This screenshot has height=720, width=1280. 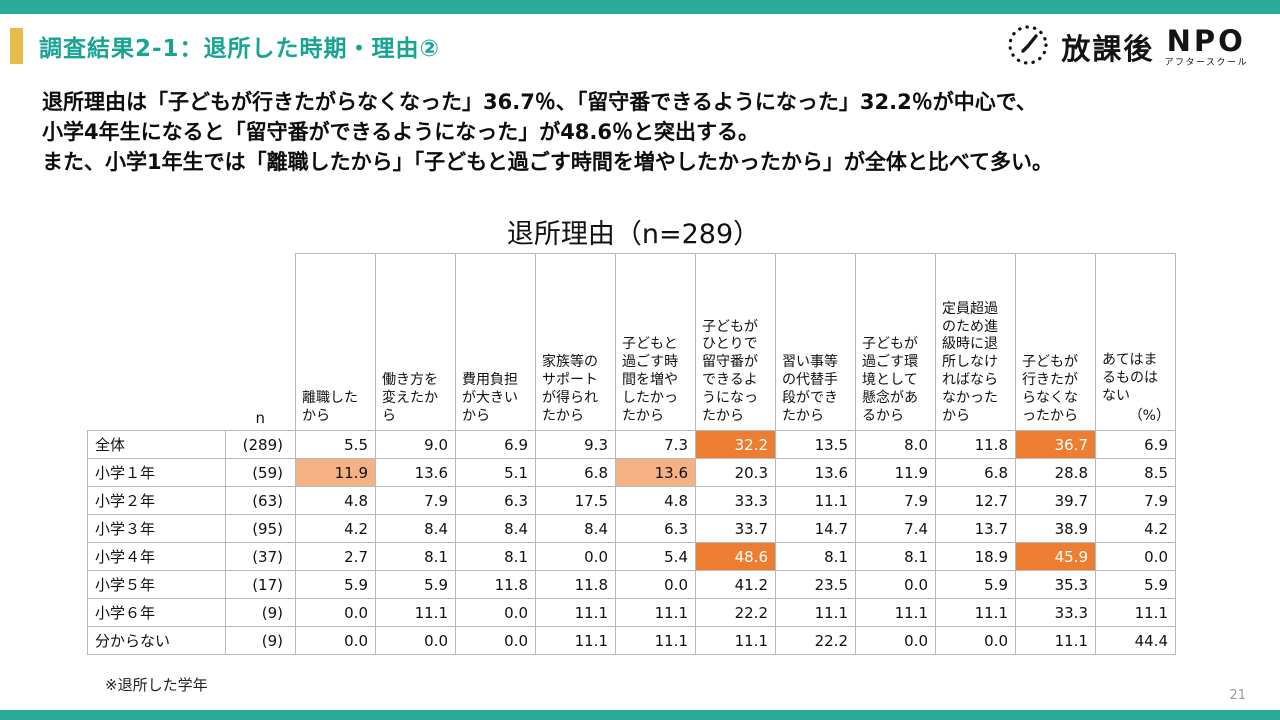 What do you see at coordinates (1237, 695) in the screenshot?
I see `page-number: 21` at bounding box center [1237, 695].